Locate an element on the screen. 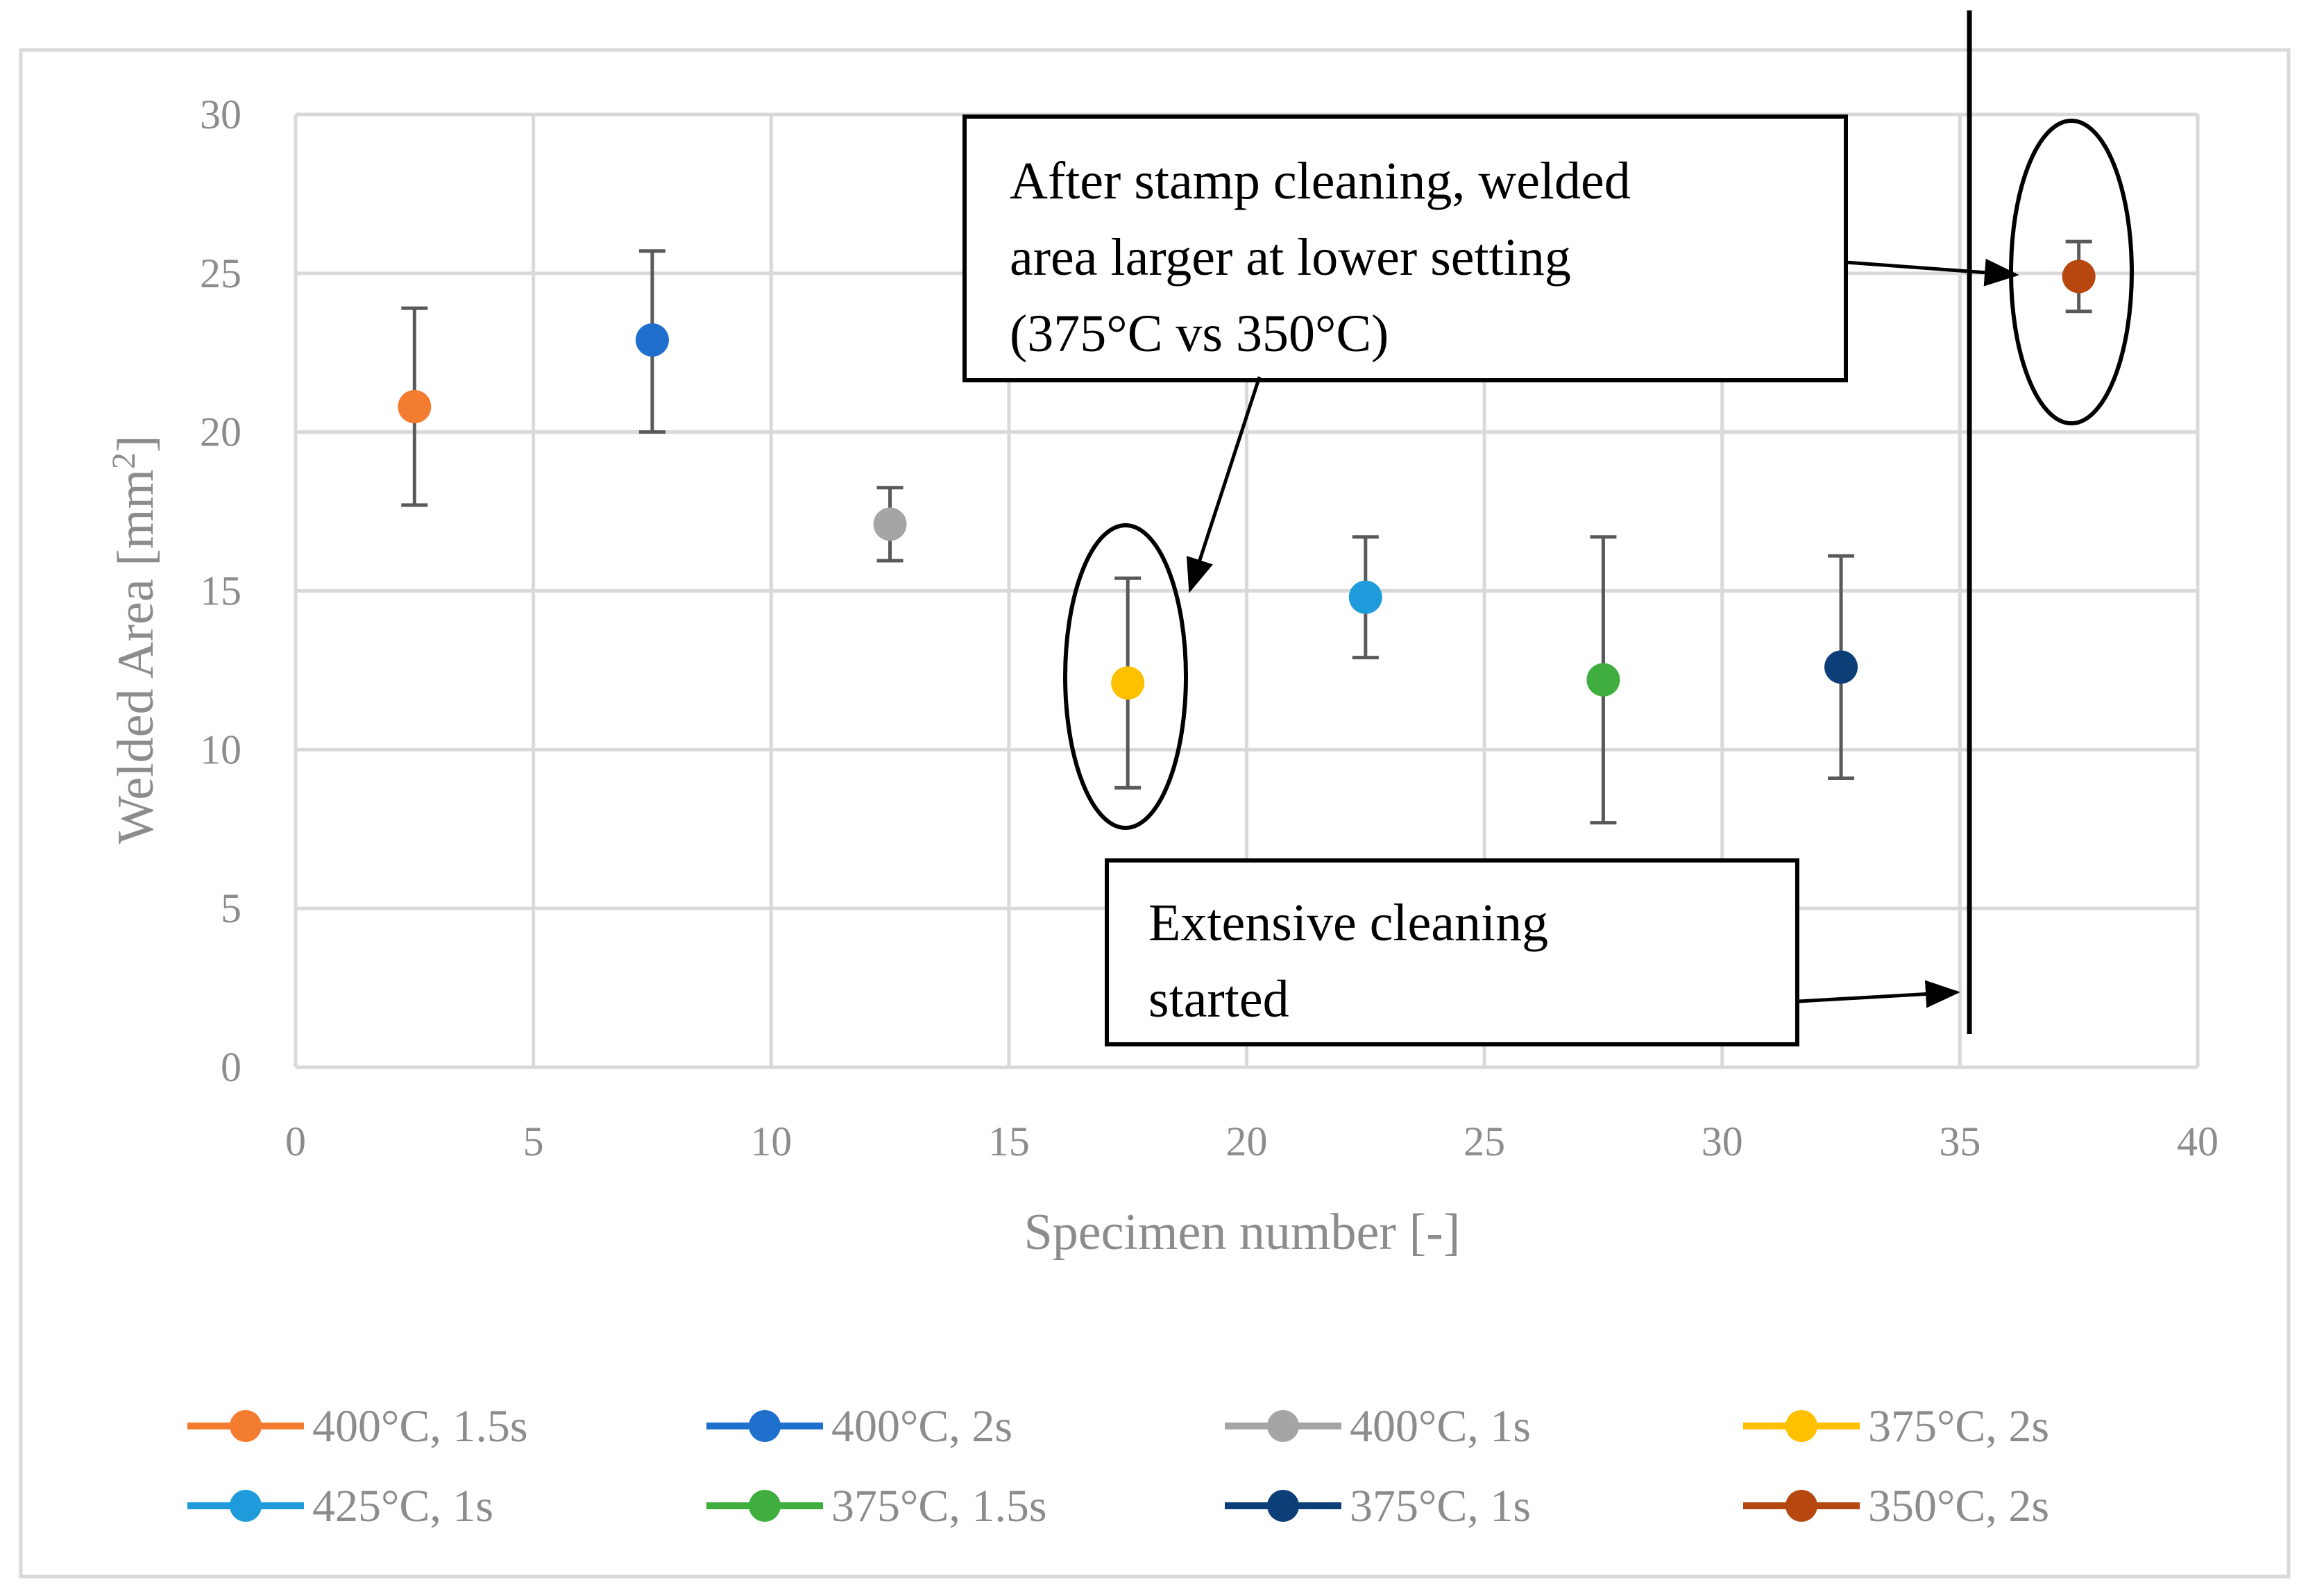  y-tick-label: 15 is located at coordinates (220, 591).